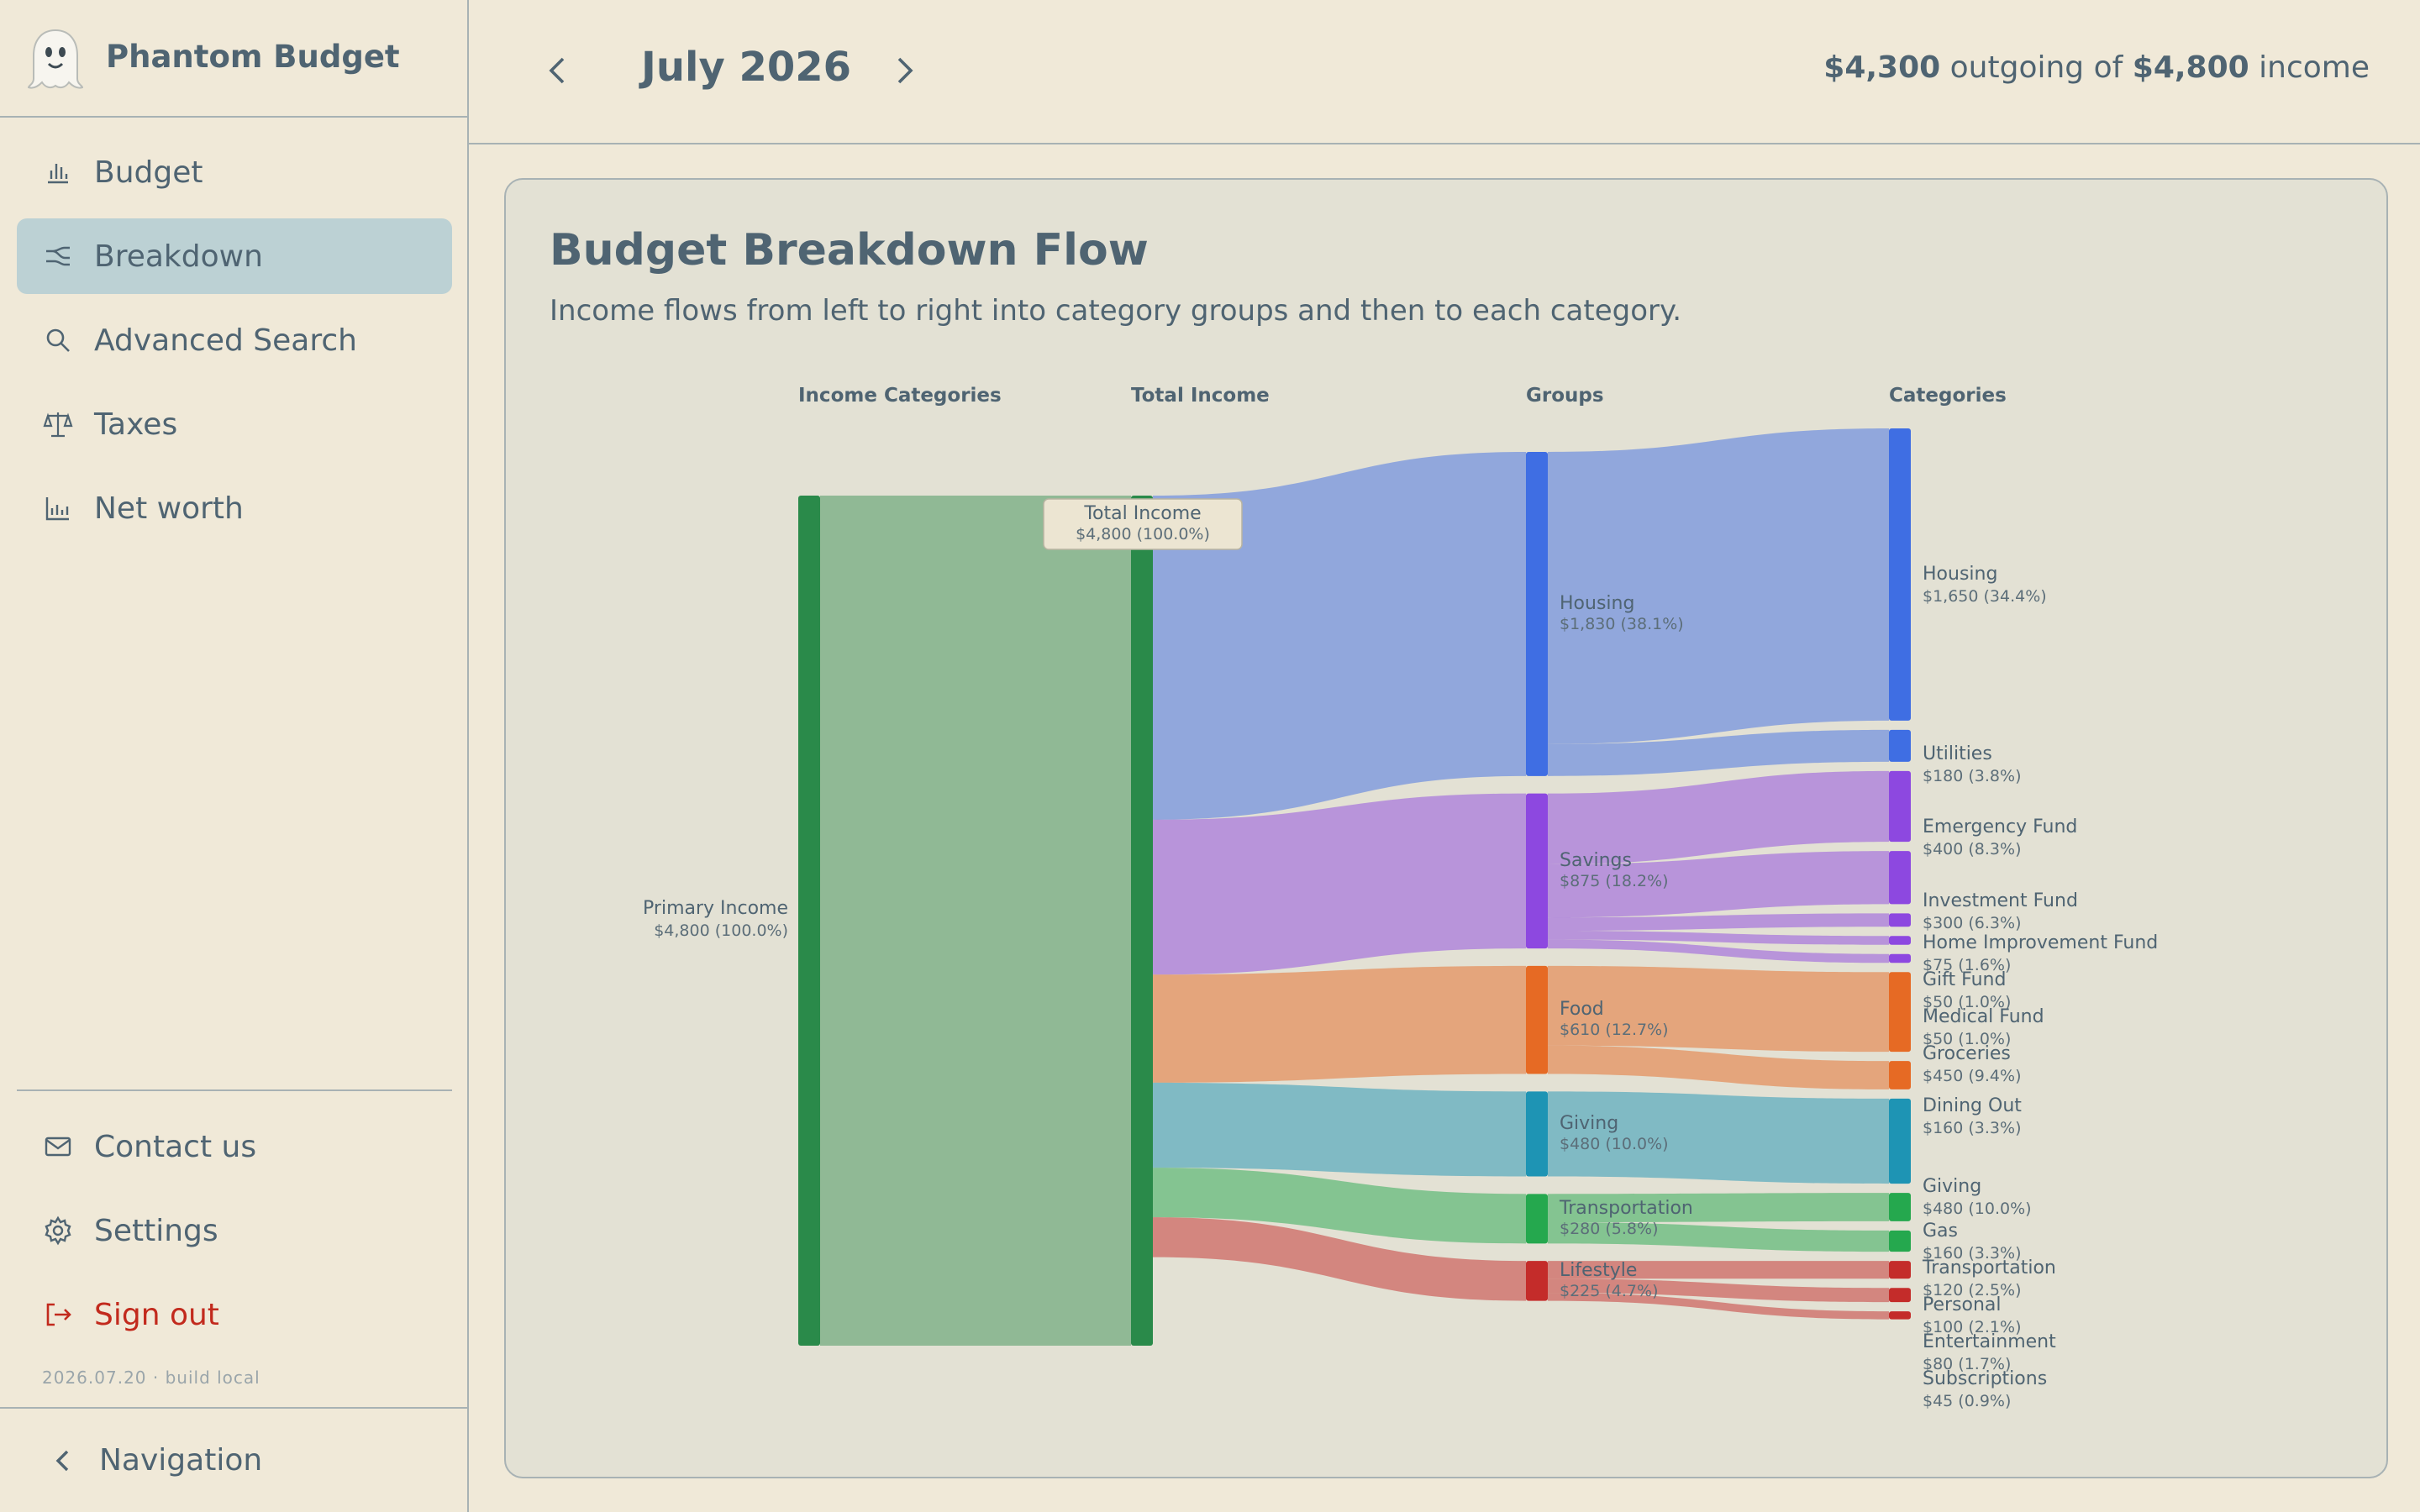 This screenshot has width=2420, height=1512. I want to click on category-label-gas: Gas, so click(1940, 1231).